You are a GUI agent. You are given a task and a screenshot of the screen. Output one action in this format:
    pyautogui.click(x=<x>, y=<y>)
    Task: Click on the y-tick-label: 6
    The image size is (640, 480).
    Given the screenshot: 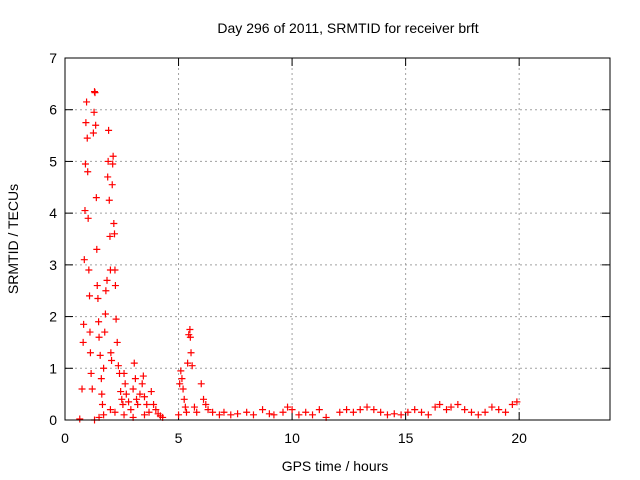 What is the action you would take?
    pyautogui.click(x=53, y=110)
    